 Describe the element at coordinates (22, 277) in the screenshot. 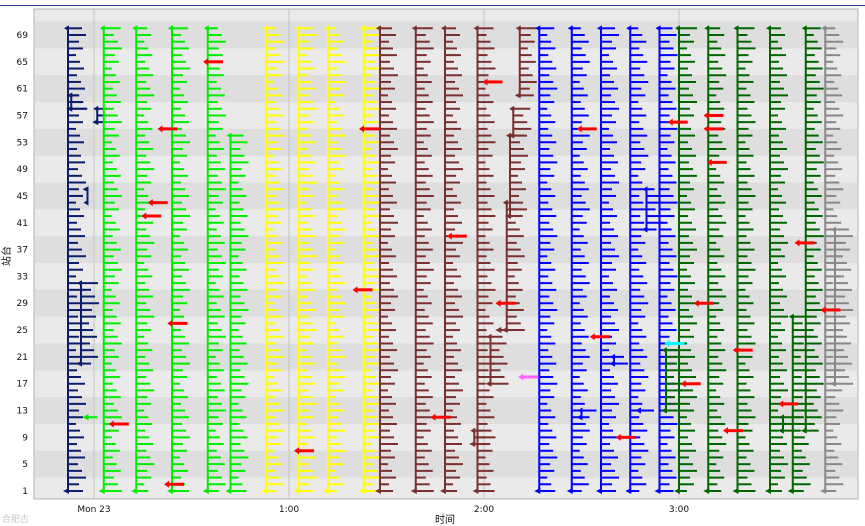

I see `y-tick-label: 33` at that location.